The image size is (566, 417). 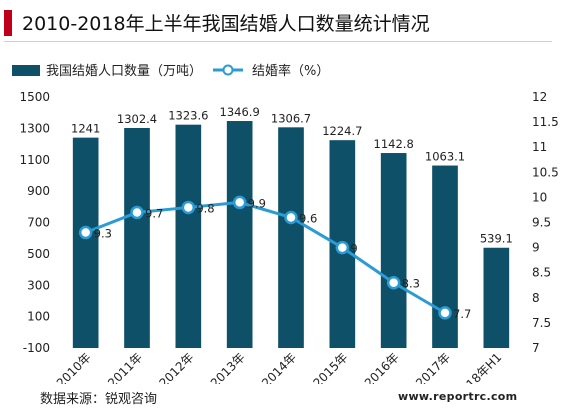 What do you see at coordinates (34, 128) in the screenshot?
I see `y-left-tick-label: 1300` at bounding box center [34, 128].